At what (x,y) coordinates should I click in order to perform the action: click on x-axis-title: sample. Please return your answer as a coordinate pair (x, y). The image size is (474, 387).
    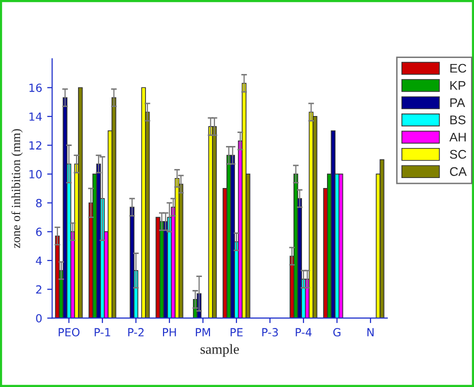
    Looking at the image, I should click on (219, 350).